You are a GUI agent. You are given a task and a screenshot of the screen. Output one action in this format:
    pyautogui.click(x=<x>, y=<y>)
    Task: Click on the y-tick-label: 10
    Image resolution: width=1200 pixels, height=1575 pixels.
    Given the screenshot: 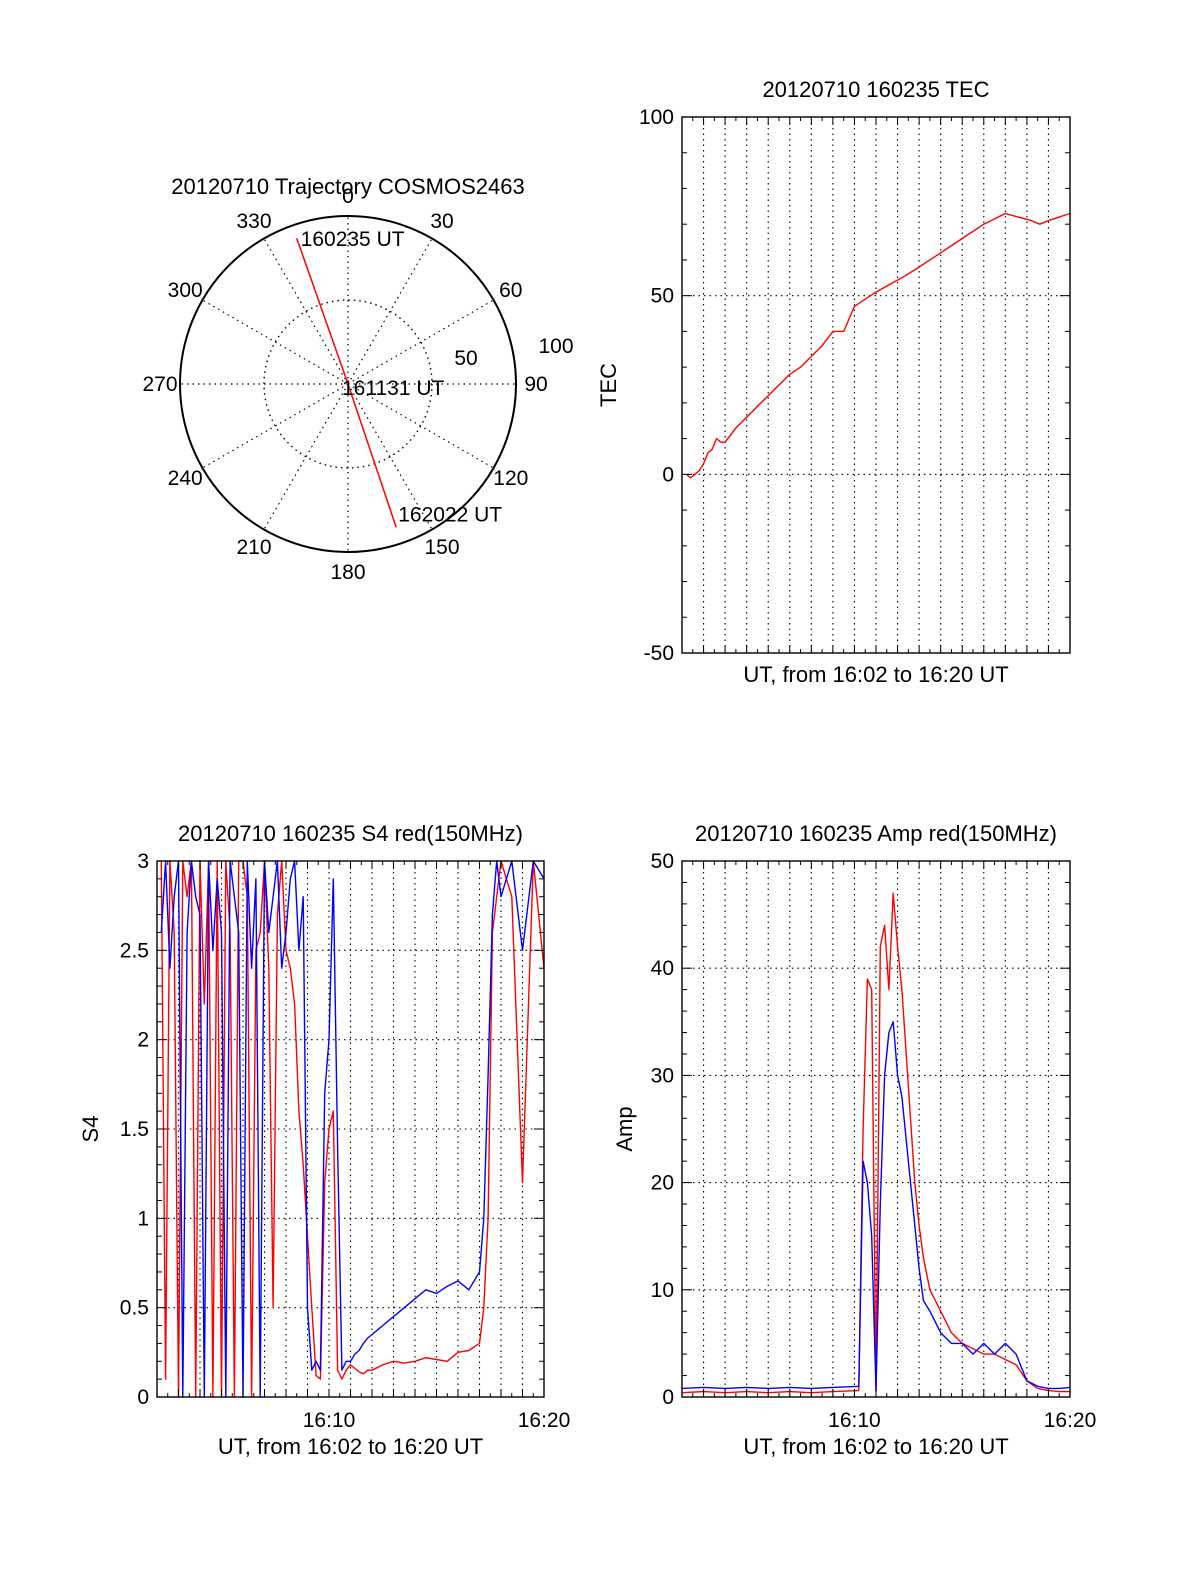 What is the action you would take?
    pyautogui.click(x=662, y=1290)
    